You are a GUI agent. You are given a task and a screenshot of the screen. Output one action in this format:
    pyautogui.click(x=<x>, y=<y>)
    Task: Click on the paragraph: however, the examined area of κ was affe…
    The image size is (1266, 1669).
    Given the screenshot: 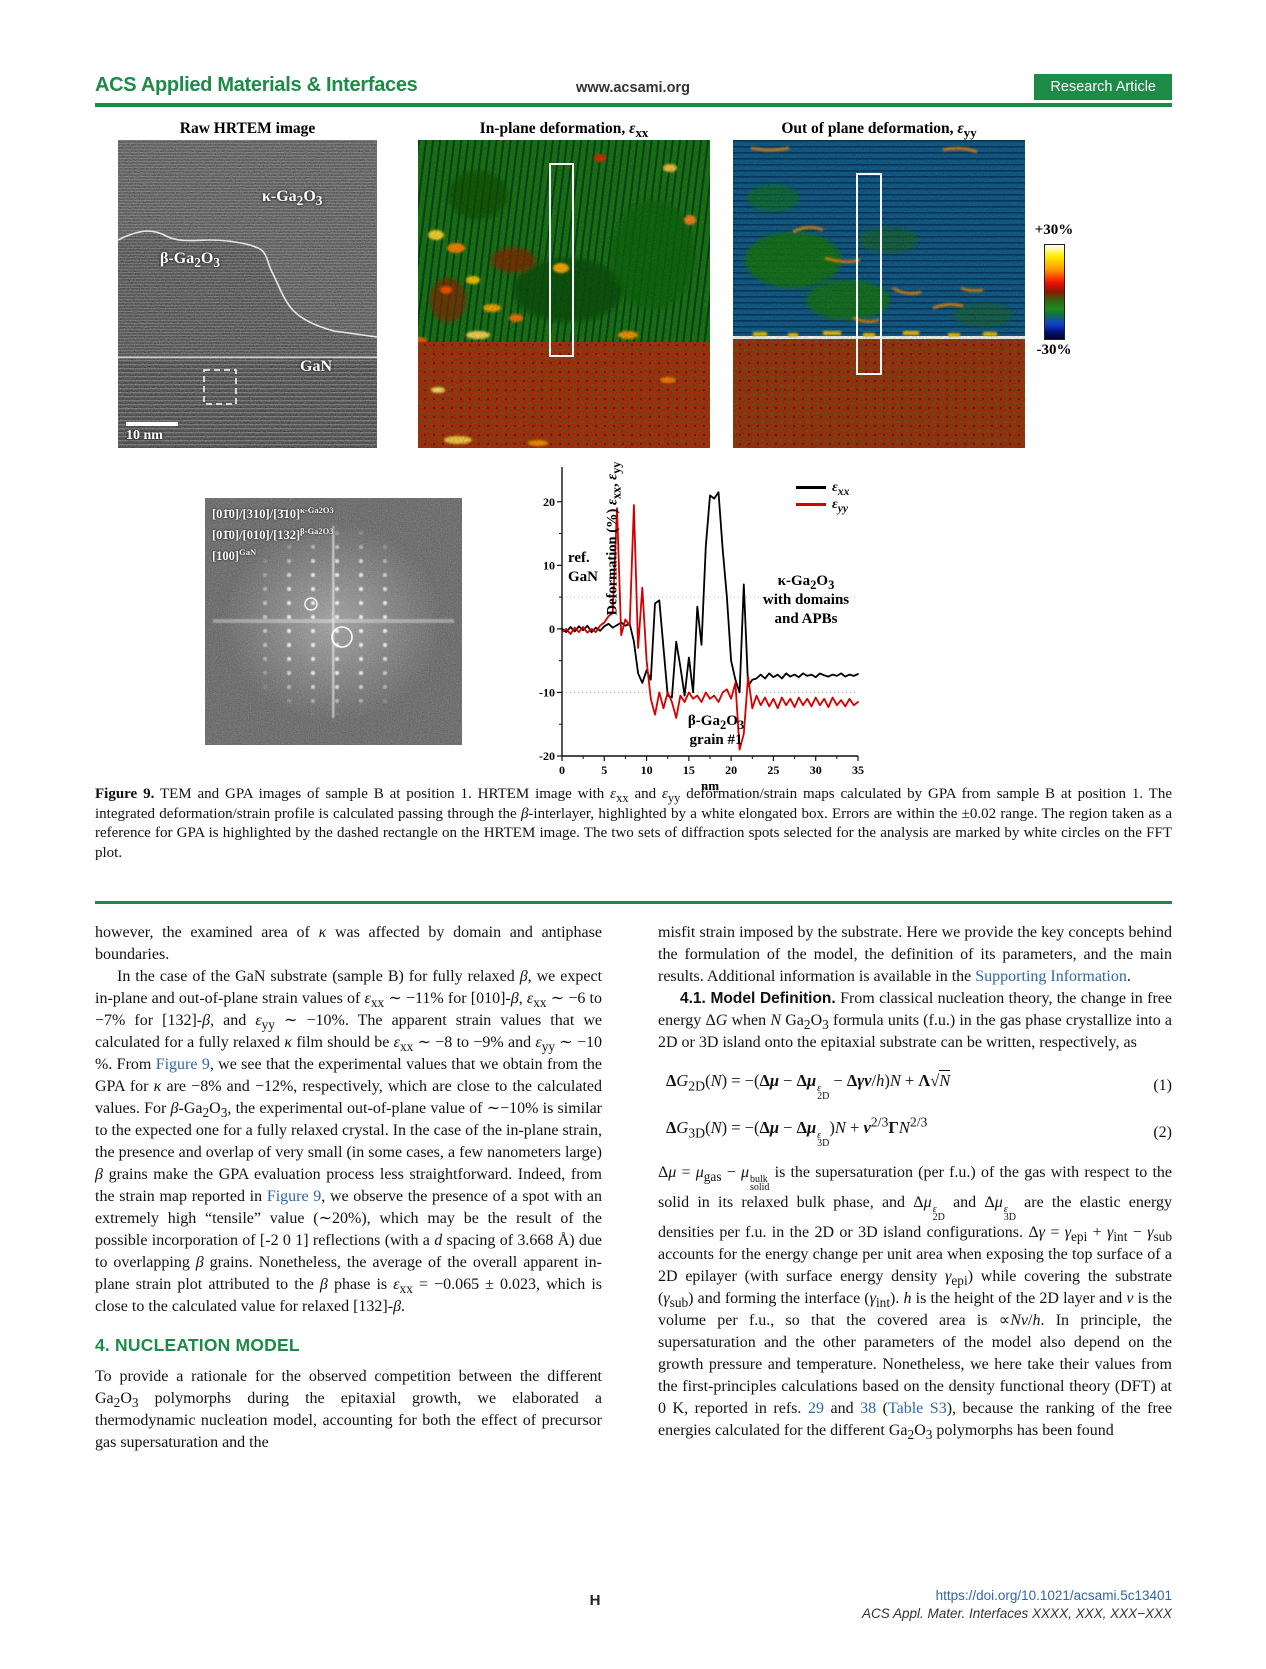 What is the action you would take?
    pyautogui.click(x=348, y=943)
    